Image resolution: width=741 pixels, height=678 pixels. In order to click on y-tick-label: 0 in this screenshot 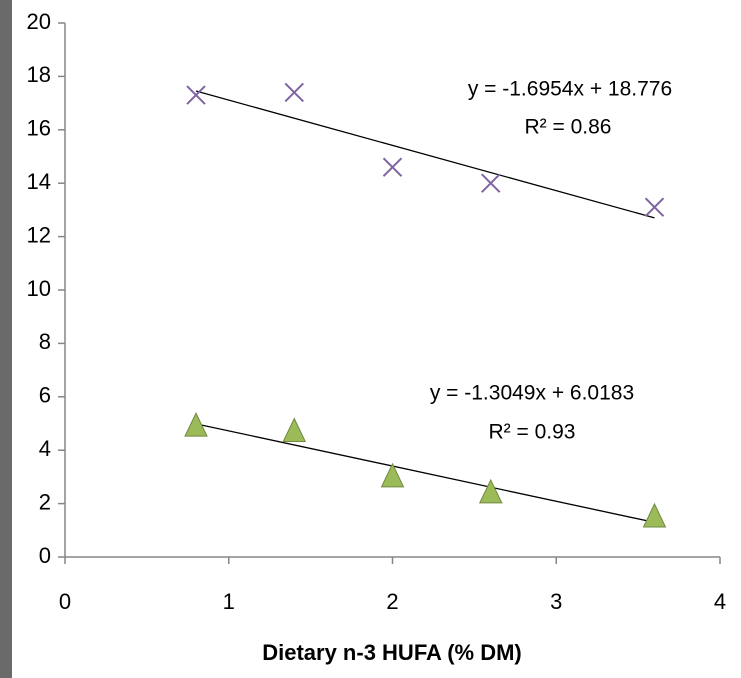, I will do `click(45, 555)`.